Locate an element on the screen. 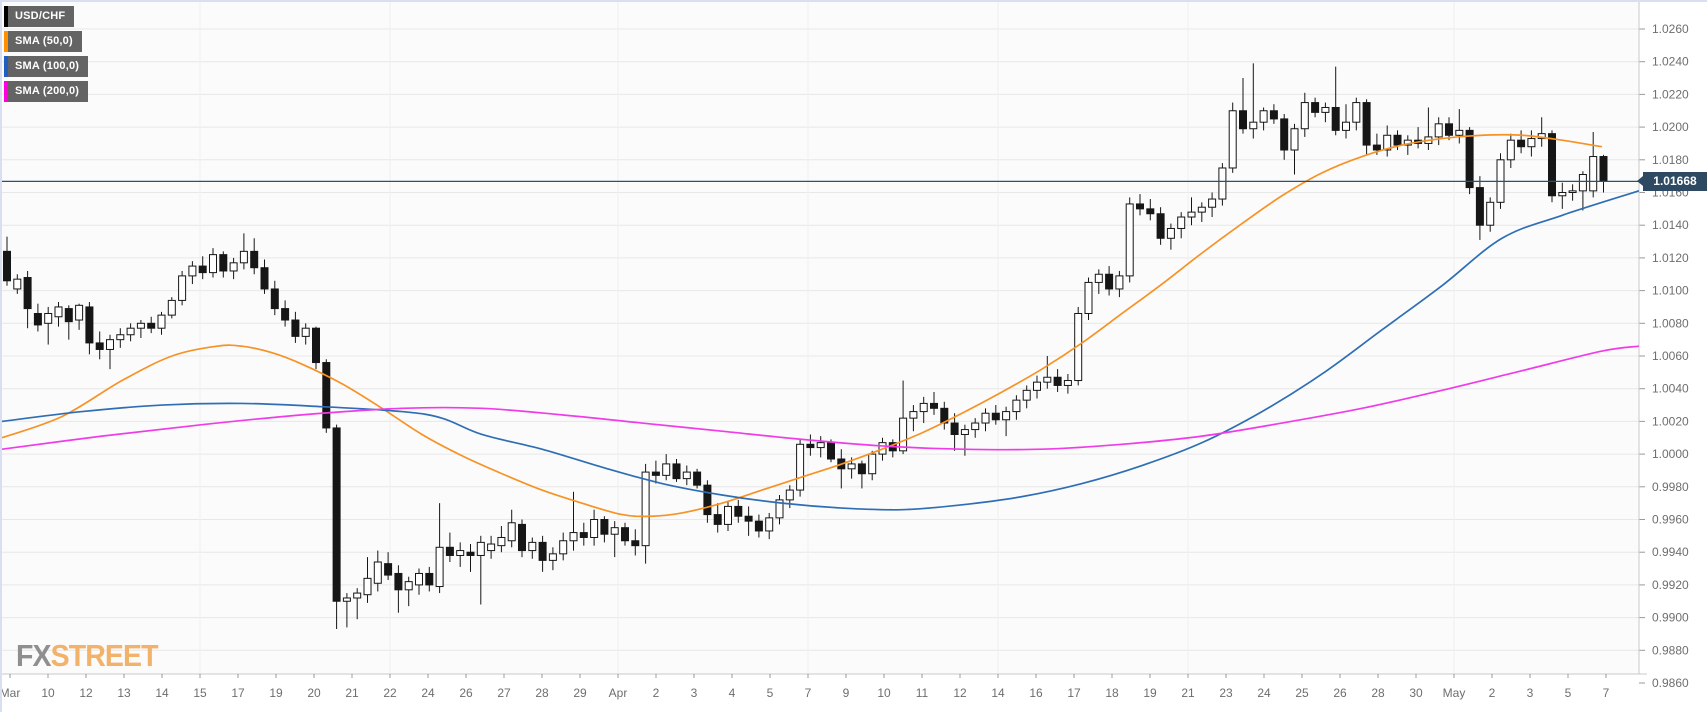  time-axis-label: 12 is located at coordinates (86, 693).